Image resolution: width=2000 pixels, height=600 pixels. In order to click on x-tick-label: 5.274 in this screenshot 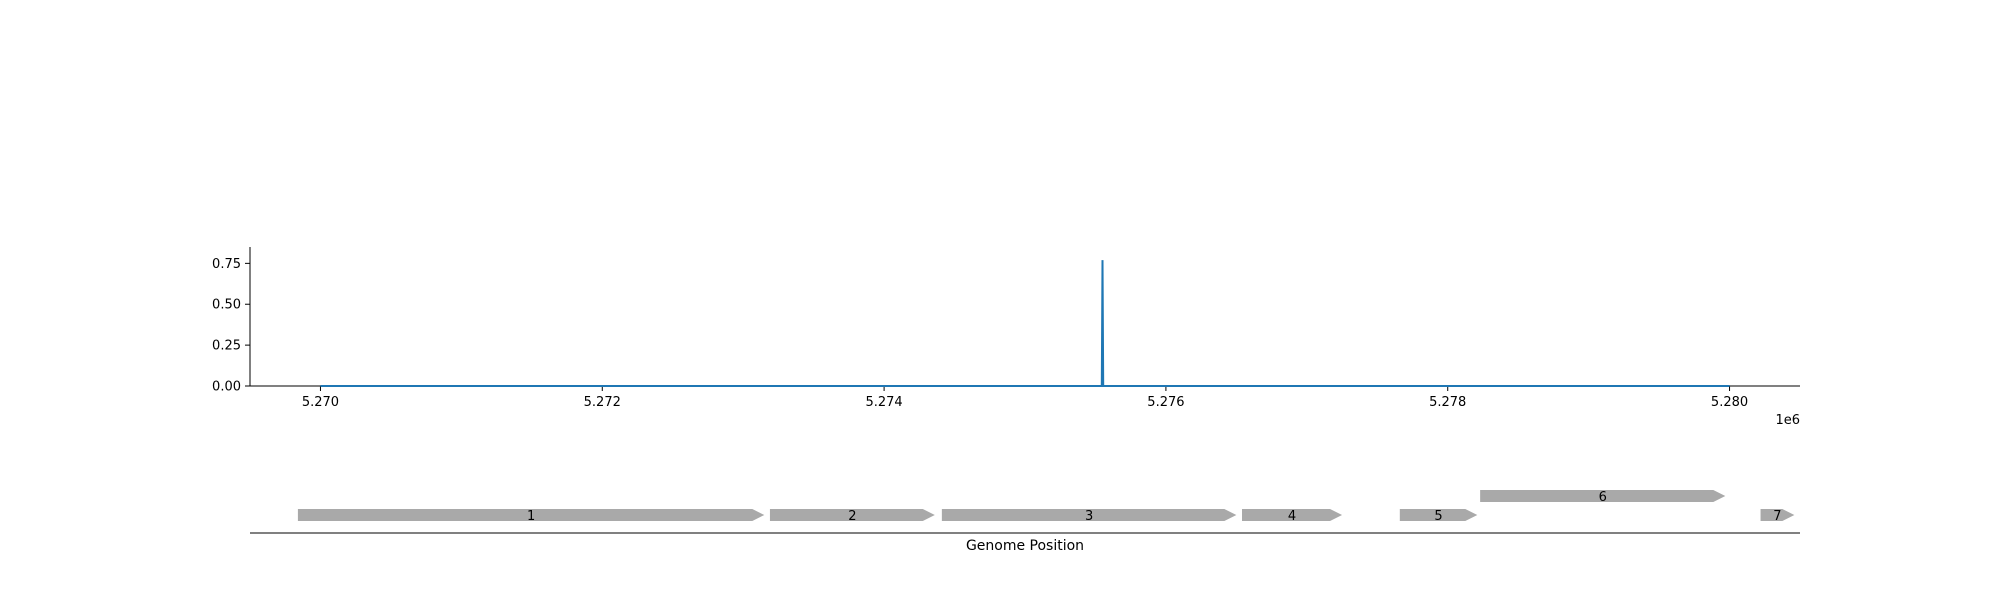, I will do `click(883, 402)`.